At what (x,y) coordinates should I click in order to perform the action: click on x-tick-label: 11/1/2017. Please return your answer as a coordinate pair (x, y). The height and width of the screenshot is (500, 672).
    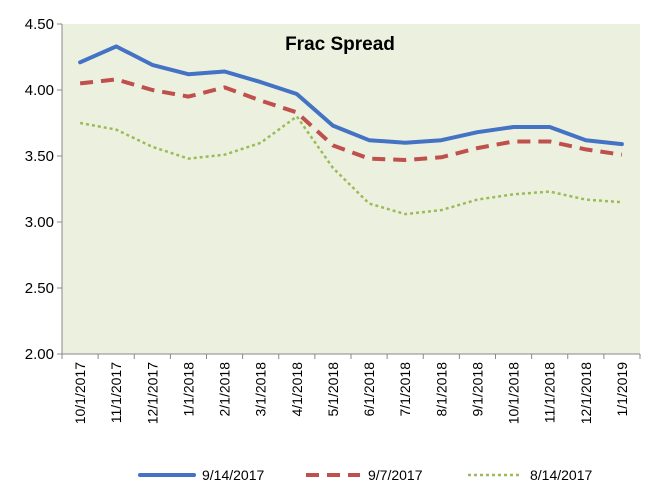
    Looking at the image, I should click on (116, 392).